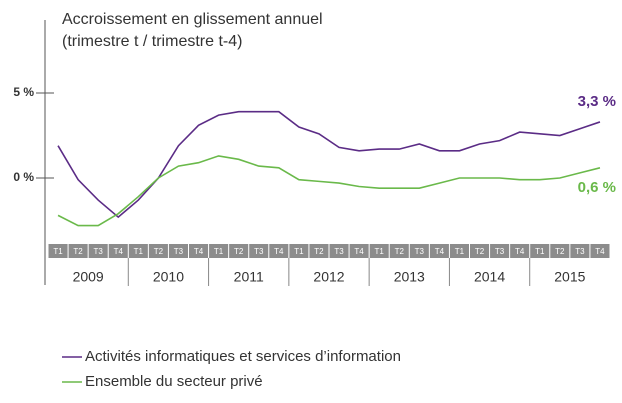 The width and height of the screenshot is (622, 403). I want to click on end-label: 0,6 %, so click(597, 187).